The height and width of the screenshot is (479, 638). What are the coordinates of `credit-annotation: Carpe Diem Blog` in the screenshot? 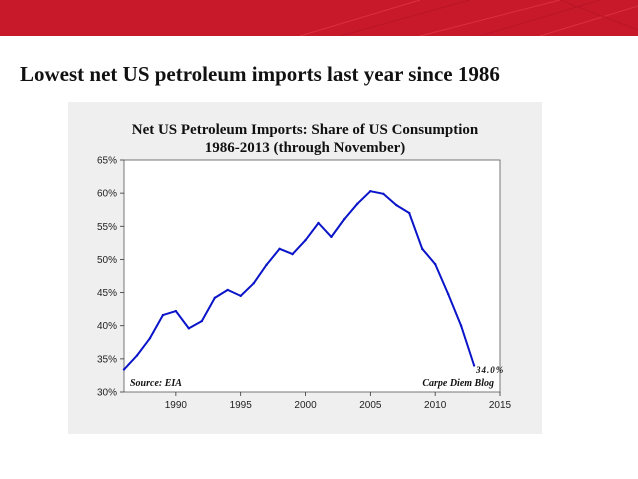 It's located at (458, 383).